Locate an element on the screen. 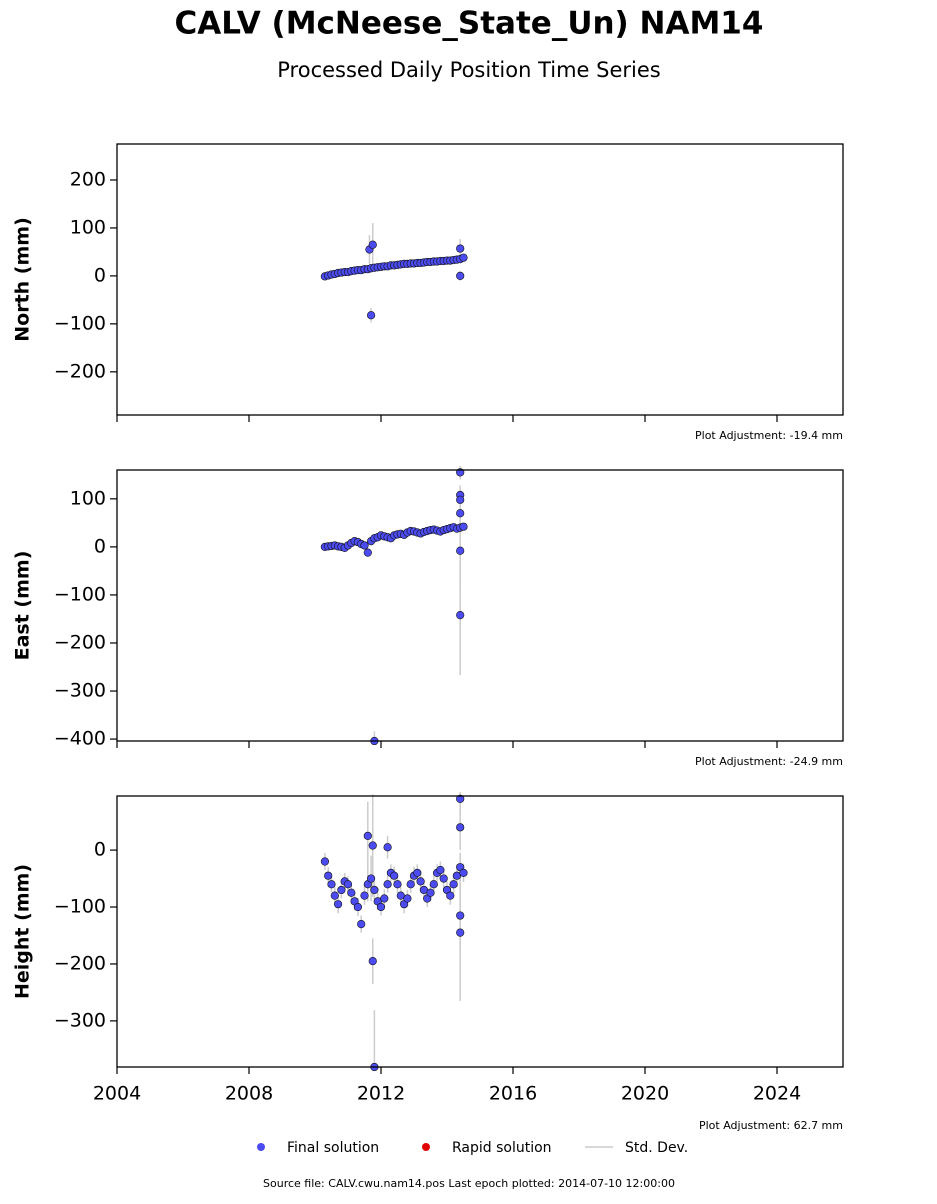  title: CALV (McNeese_State_Un) NAM14 is located at coordinates (469, 24).